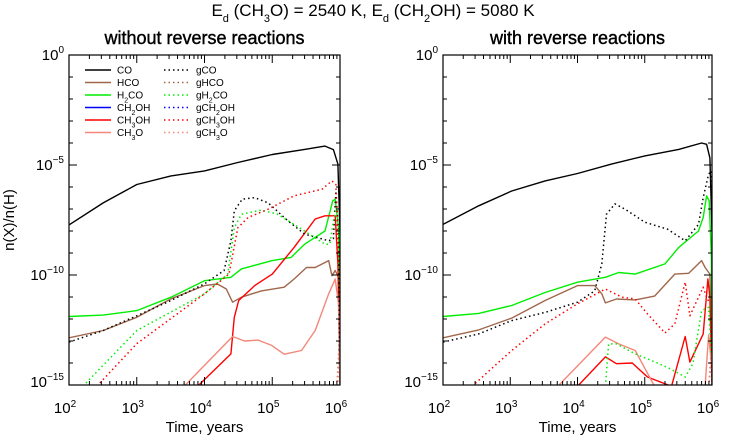 Image resolution: width=747 pixels, height=440 pixels. What do you see at coordinates (128, 83) in the screenshot?
I see `legend-label: HCO` at bounding box center [128, 83].